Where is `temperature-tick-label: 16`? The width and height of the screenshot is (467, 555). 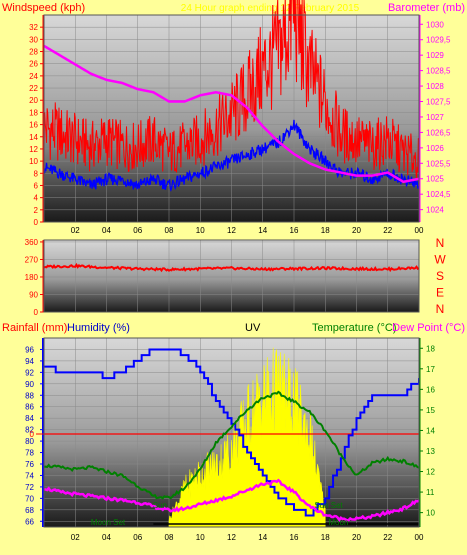 temperature-tick-label: 16 is located at coordinates (430, 389).